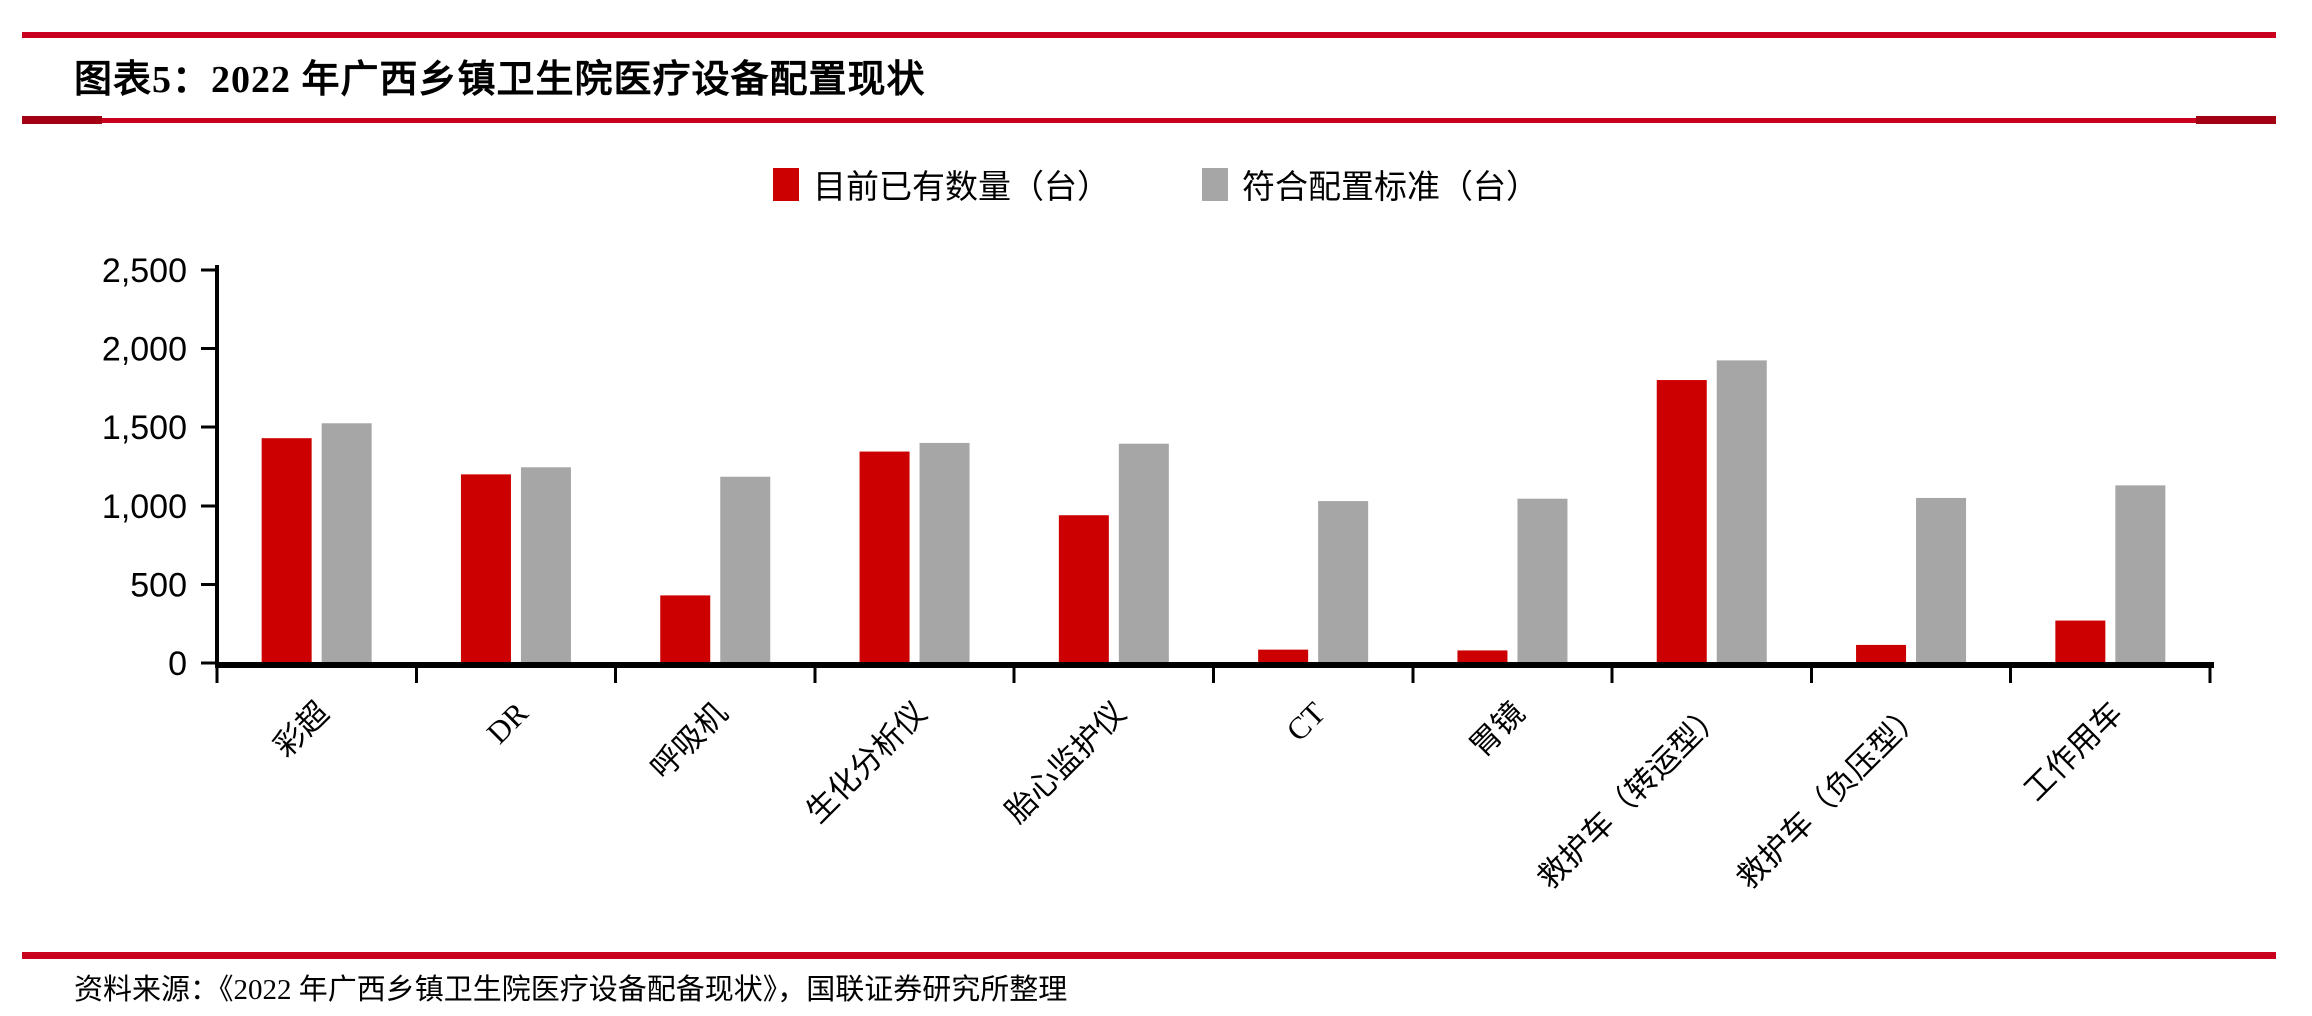  What do you see at coordinates (1390, 188) in the screenshot?
I see `legend-label-standard: 符合配置标准（台）` at bounding box center [1390, 188].